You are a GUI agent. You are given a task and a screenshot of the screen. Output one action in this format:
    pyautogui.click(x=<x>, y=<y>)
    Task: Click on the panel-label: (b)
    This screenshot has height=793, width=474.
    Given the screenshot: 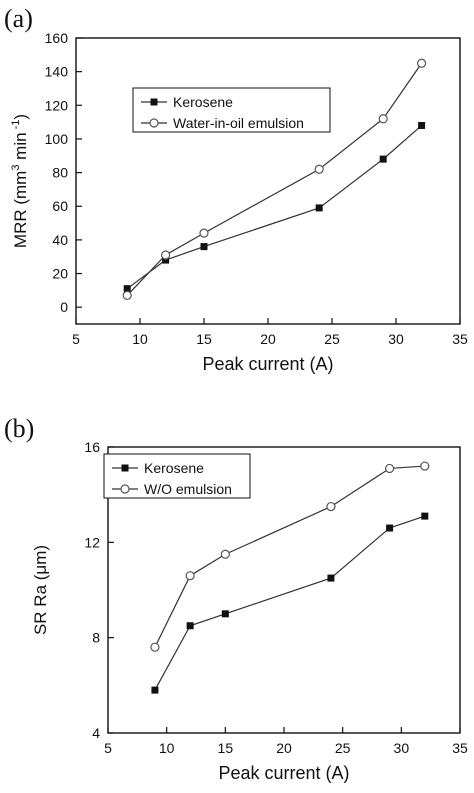 What is the action you would take?
    pyautogui.click(x=19, y=428)
    